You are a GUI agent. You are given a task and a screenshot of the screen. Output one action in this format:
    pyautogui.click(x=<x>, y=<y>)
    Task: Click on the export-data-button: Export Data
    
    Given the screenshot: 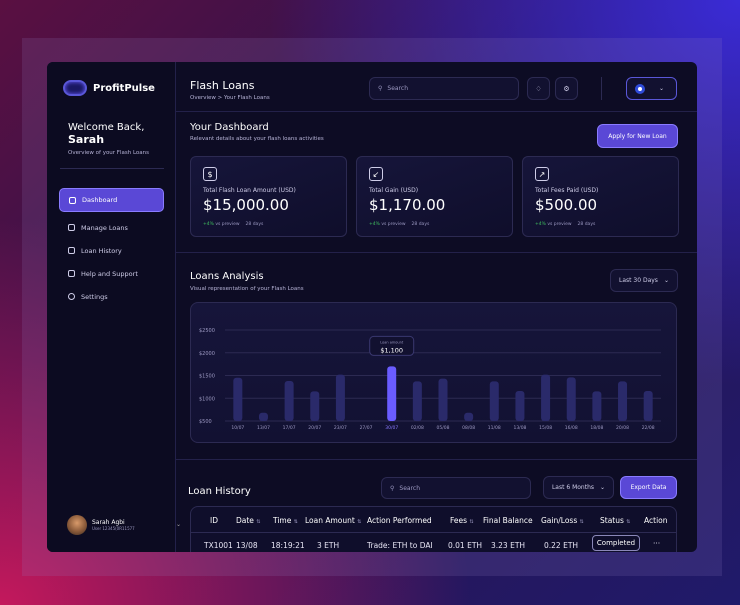 What is the action you would take?
    pyautogui.click(x=648, y=487)
    